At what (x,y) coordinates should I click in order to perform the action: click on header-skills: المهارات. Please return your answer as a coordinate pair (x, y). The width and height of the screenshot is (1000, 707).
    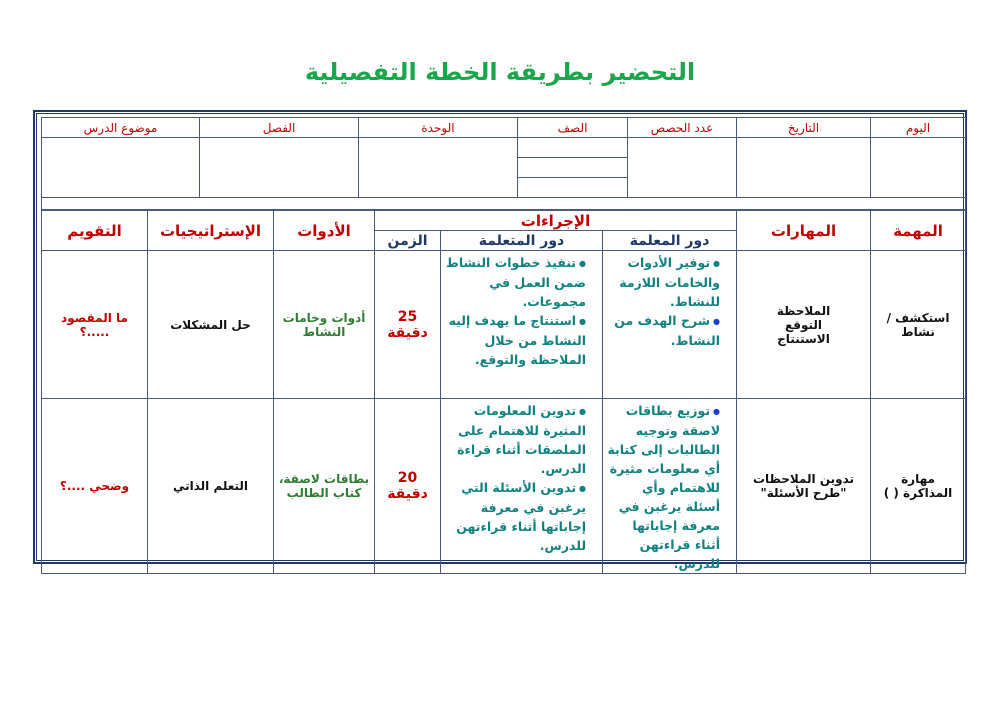
    Looking at the image, I should click on (804, 230).